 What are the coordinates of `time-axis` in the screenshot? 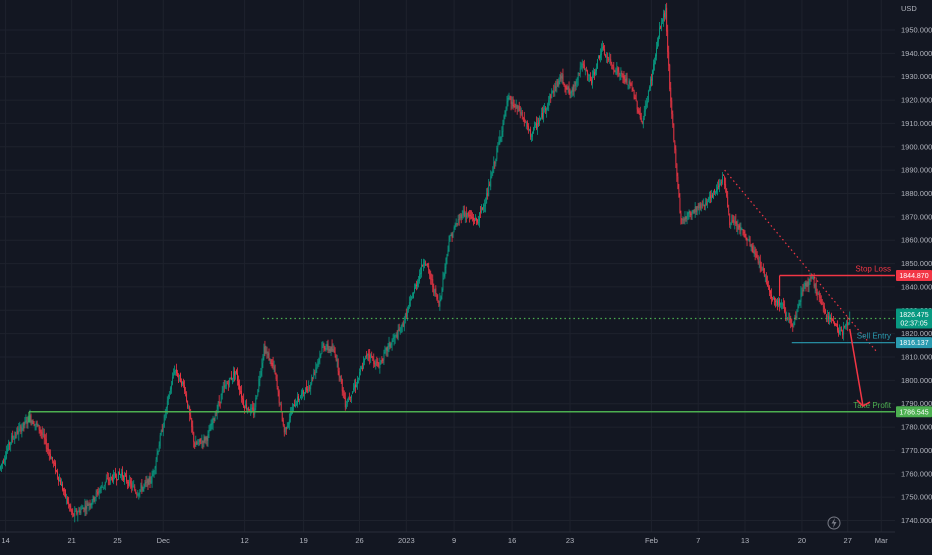 It's located at (466, 541).